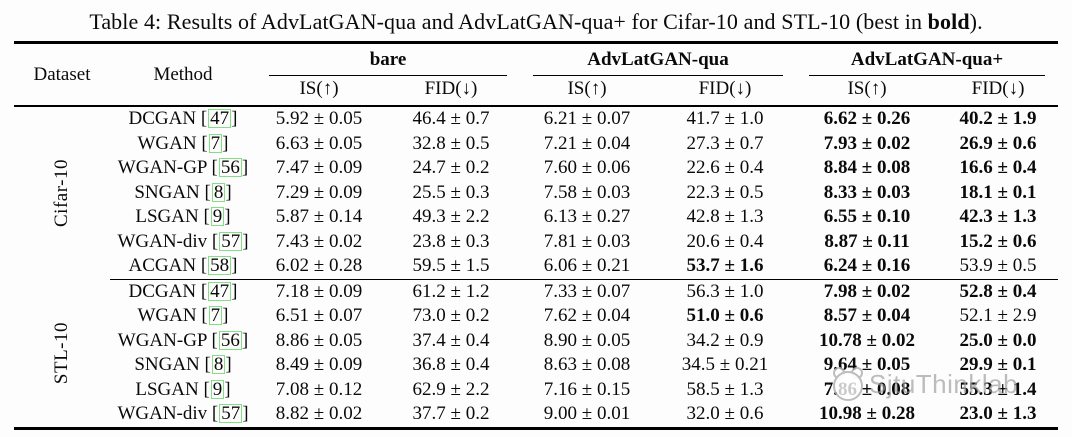  Describe the element at coordinates (587, 241) in the screenshot. I see `metric-value: 7.81 ± 0.03` at that location.